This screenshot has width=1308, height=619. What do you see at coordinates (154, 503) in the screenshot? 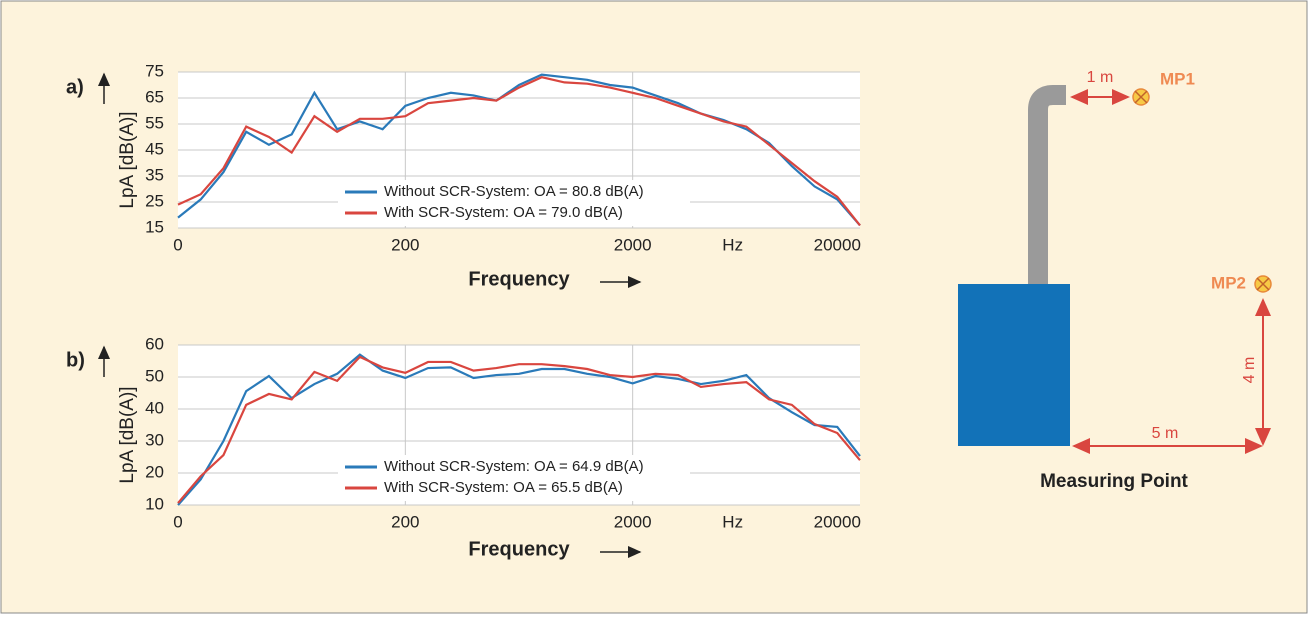
I see `y-tick-label: 10` at bounding box center [154, 503].